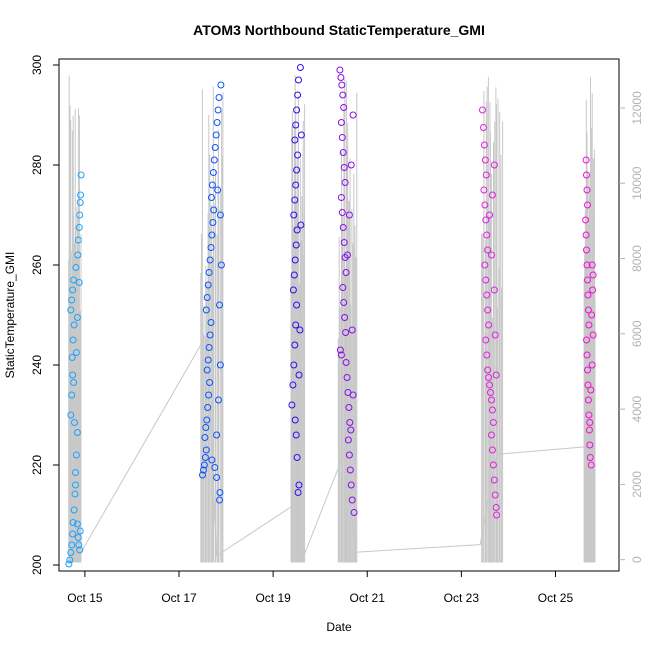 This screenshot has height=650, width=650. I want to click on x-axis-label: Date, so click(339, 627).